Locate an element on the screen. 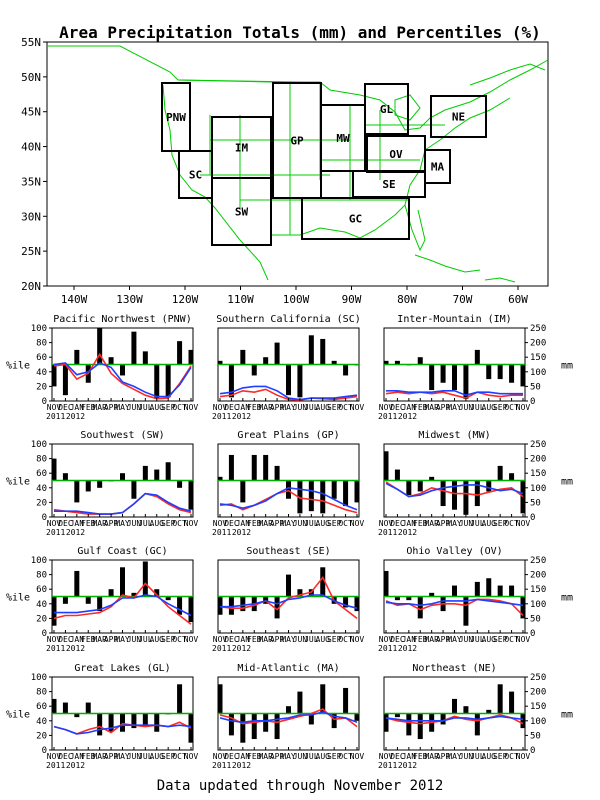  region-labels: PNW SC IM SW GP MW GL OV SE GC MA NE is located at coordinates (315, 164).